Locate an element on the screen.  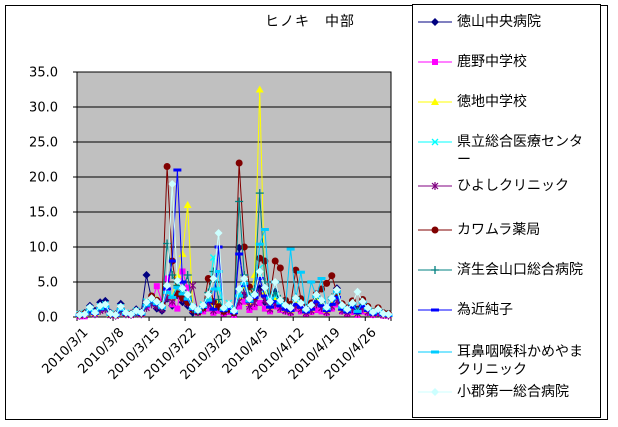
legend-marker-circle-icon is located at coordinates (435, 230).